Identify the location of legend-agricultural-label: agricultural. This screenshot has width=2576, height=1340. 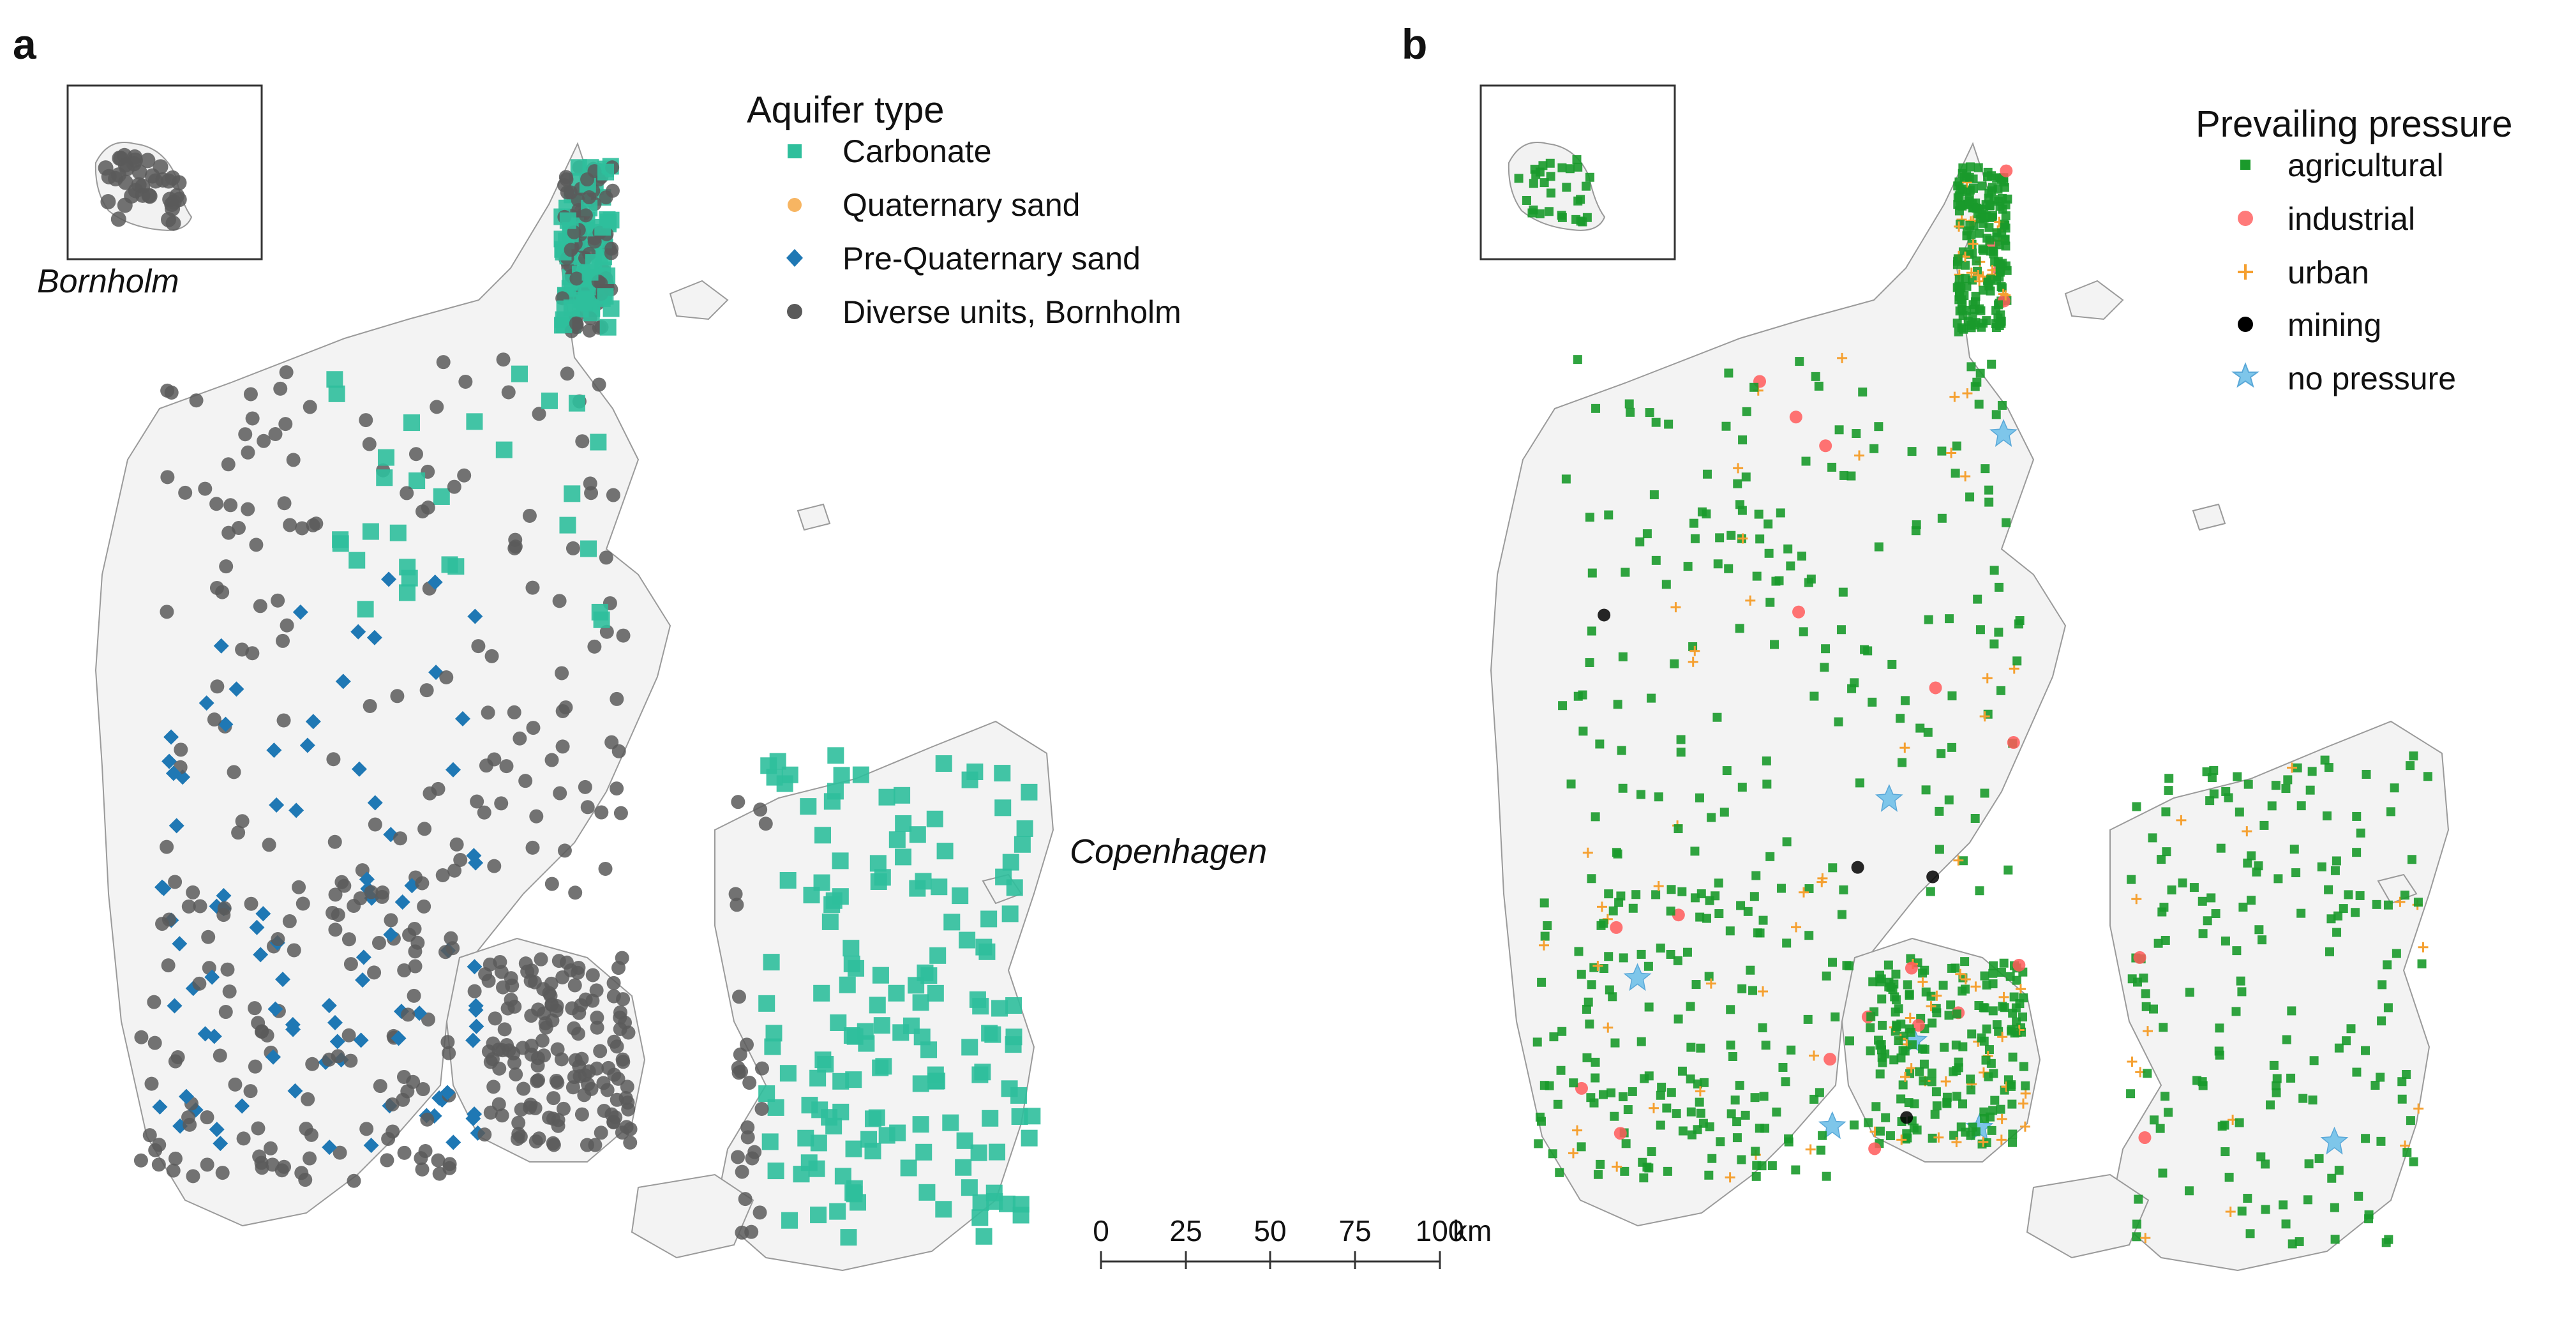
(2366, 165).